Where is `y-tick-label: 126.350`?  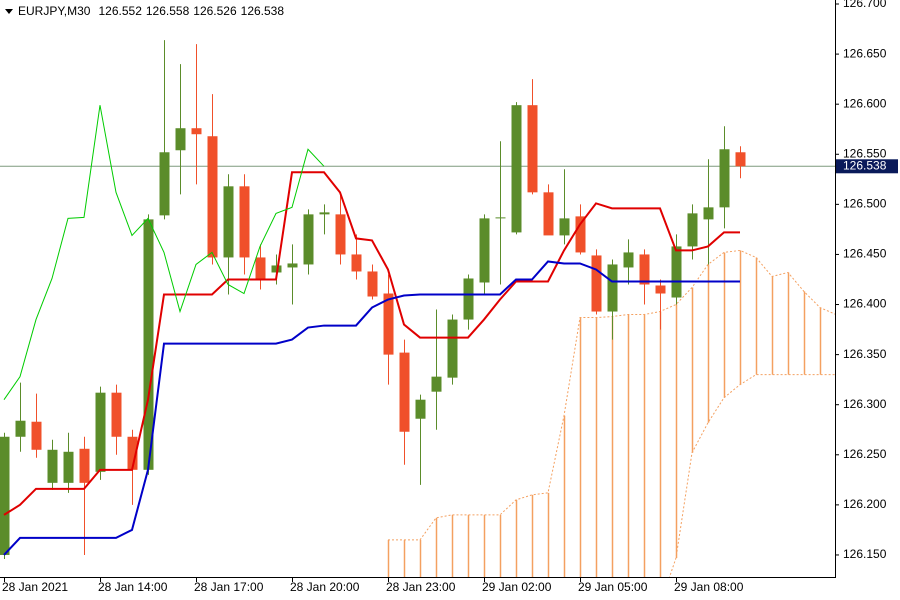 y-tick-label: 126.350 is located at coordinates (865, 354).